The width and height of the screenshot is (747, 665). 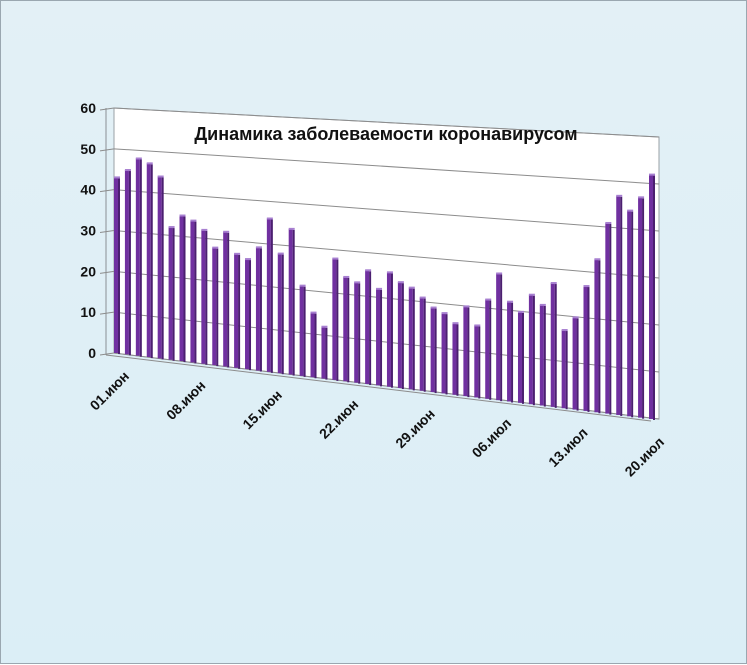 What do you see at coordinates (385, 134) in the screenshot?
I see `chart-title: Динамика заболеваемости коронавирусом` at bounding box center [385, 134].